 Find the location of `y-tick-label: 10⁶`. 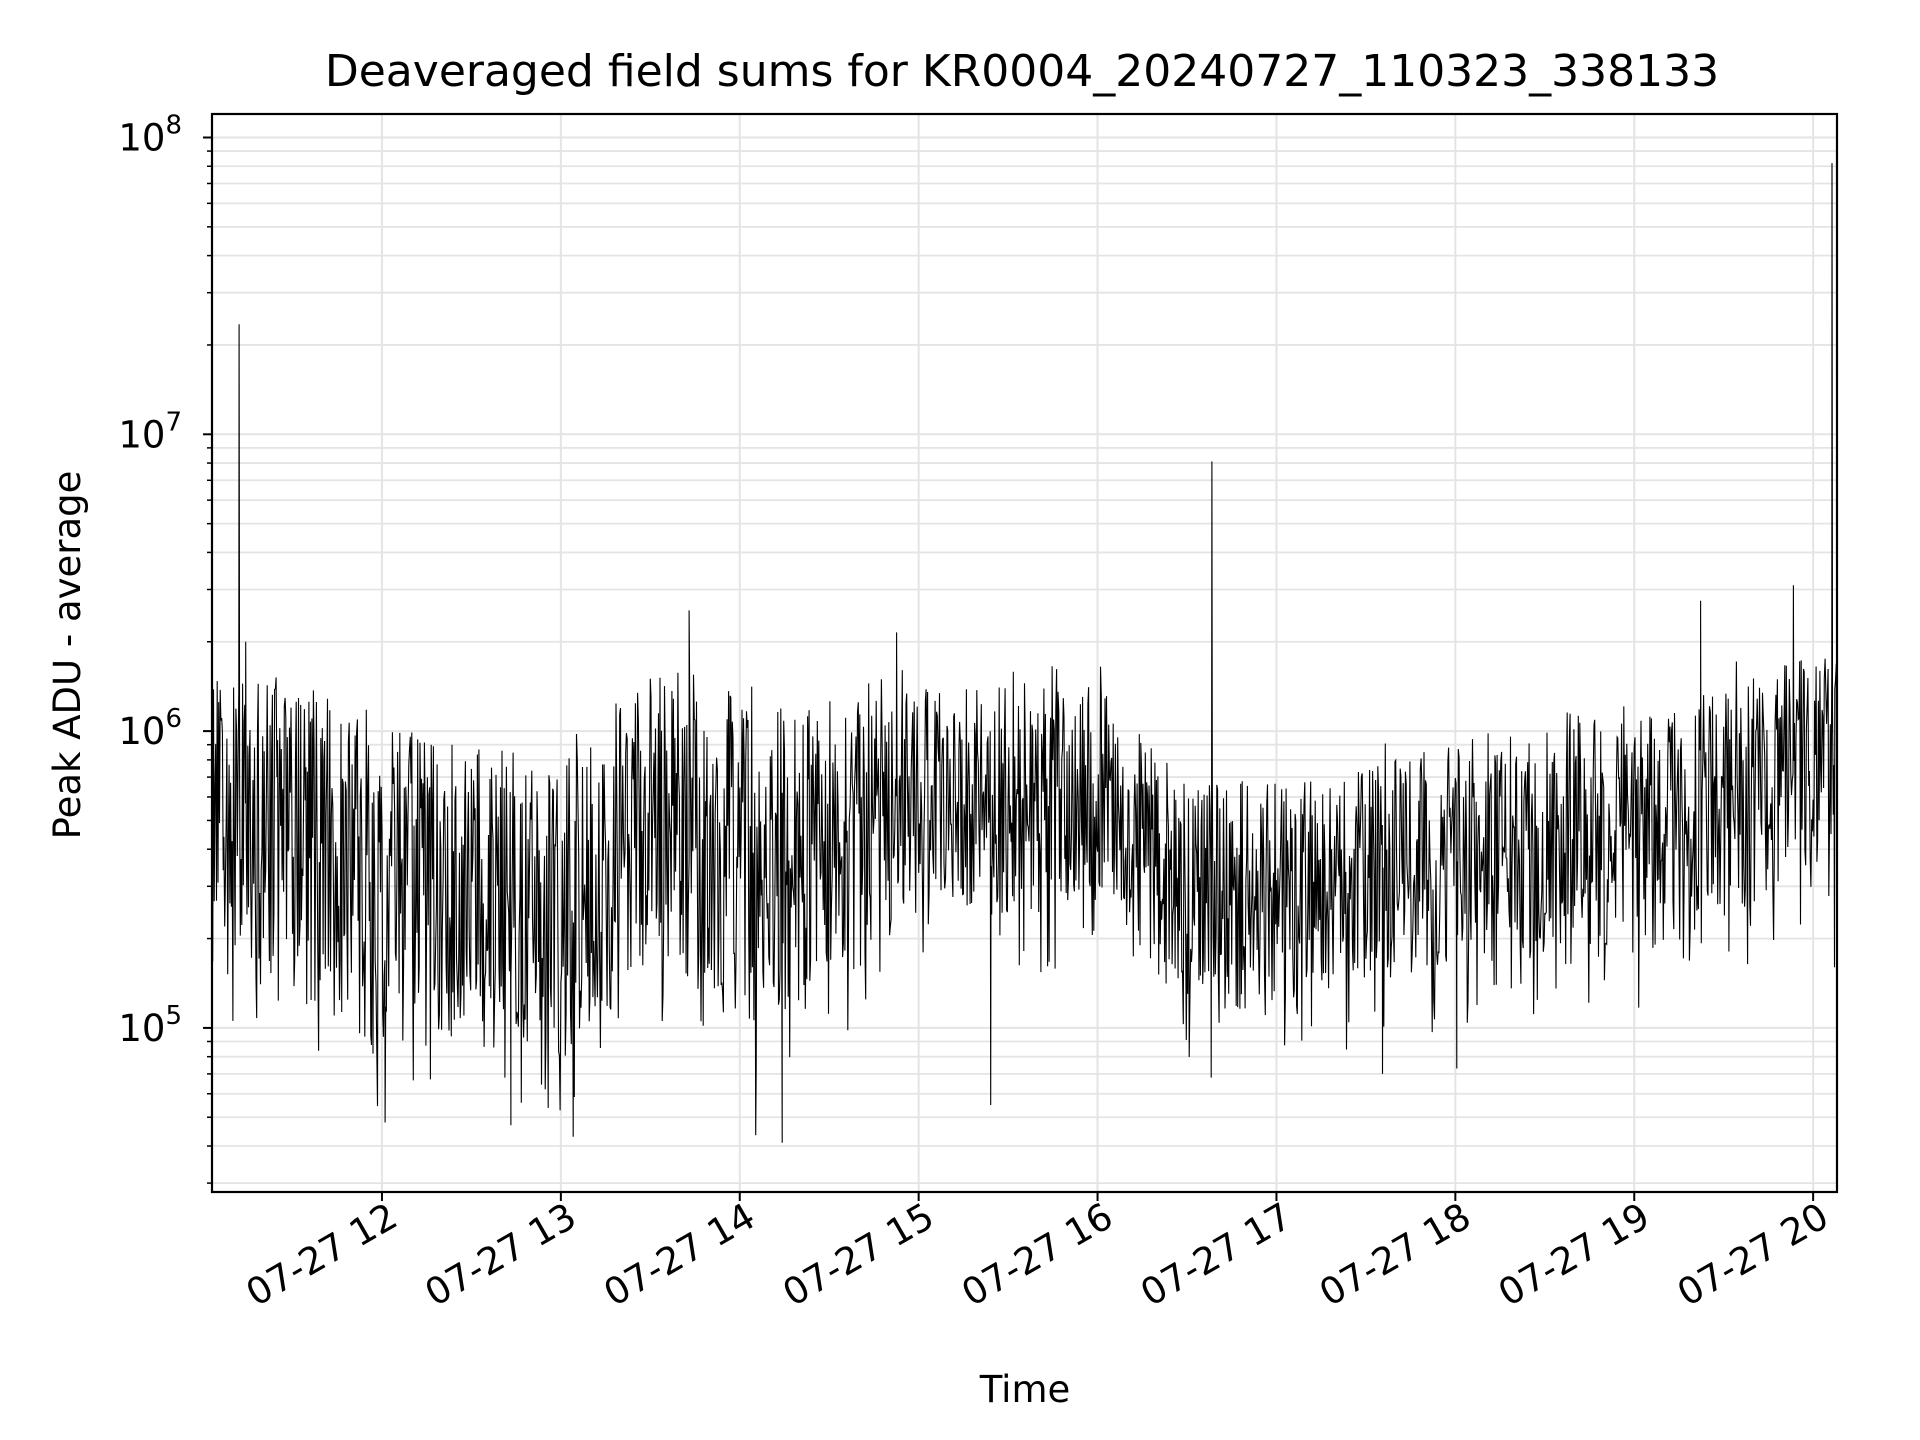

y-tick-label: 10⁶ is located at coordinates (150, 728).